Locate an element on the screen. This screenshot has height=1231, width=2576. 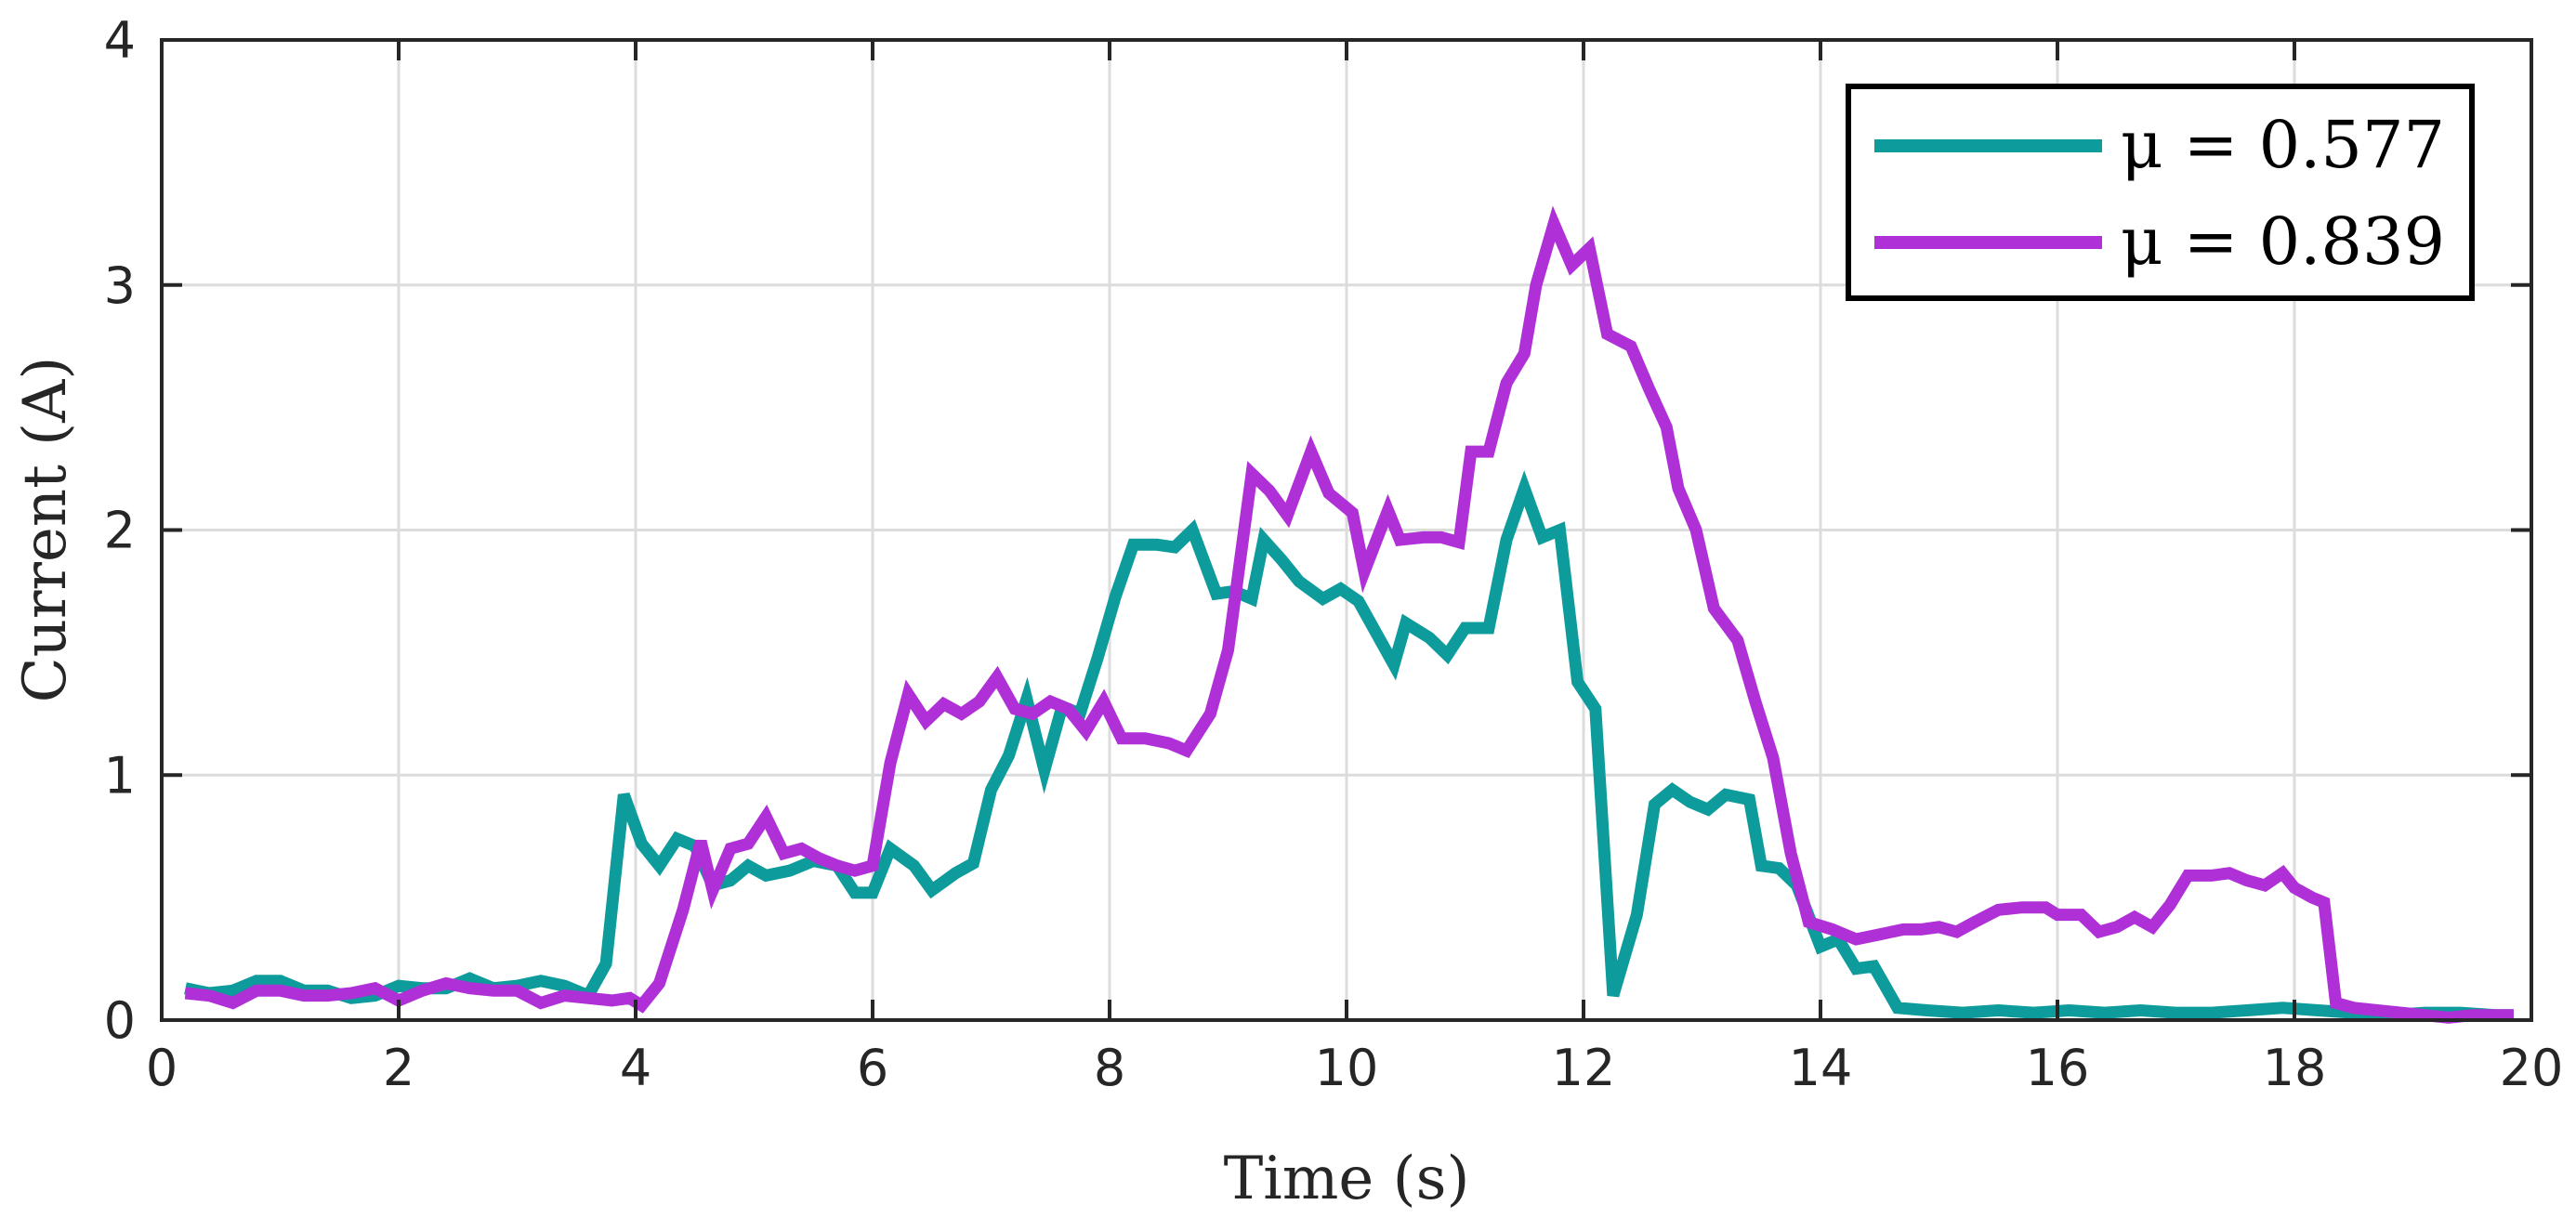
x-tick-label: 16 is located at coordinates (2058, 1068).